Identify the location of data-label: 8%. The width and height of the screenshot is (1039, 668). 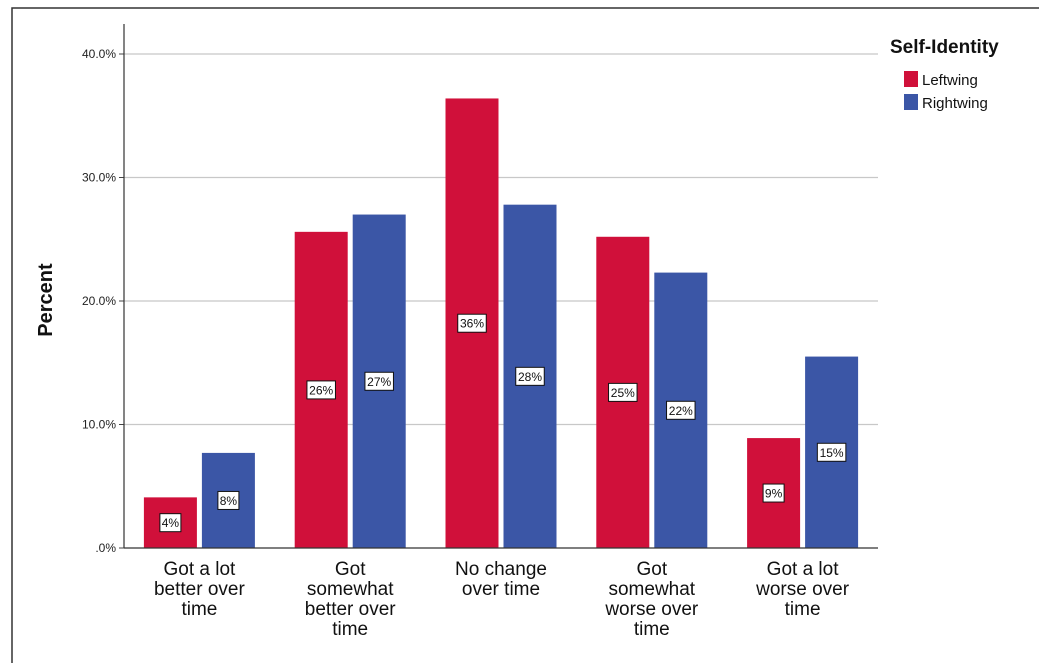
(229, 501).